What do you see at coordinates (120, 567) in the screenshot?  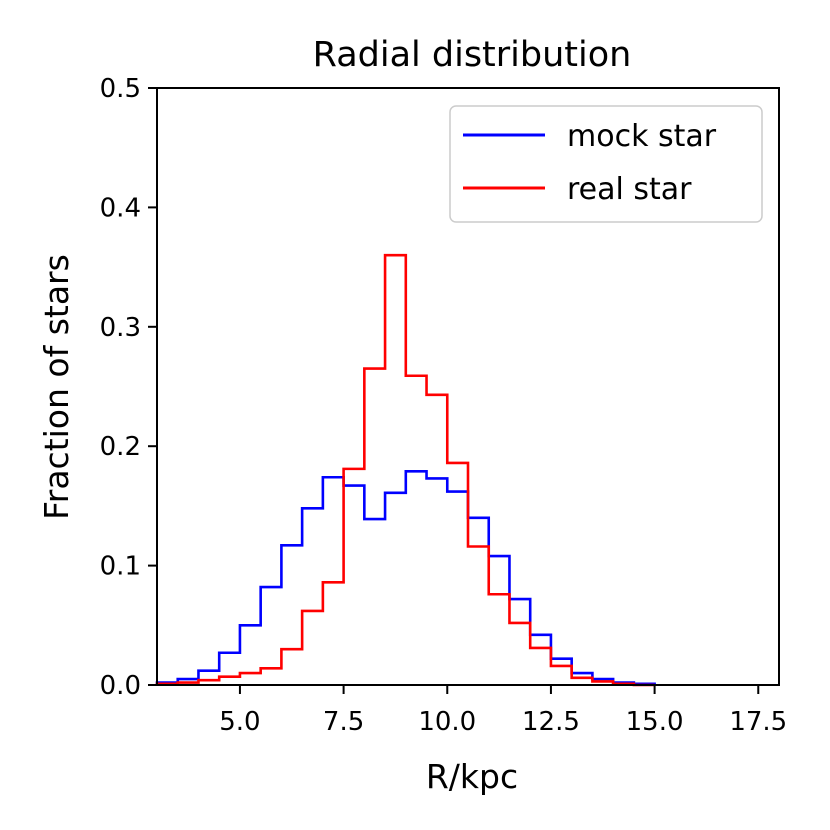 I see `y-tick-label: 0.1` at bounding box center [120, 567].